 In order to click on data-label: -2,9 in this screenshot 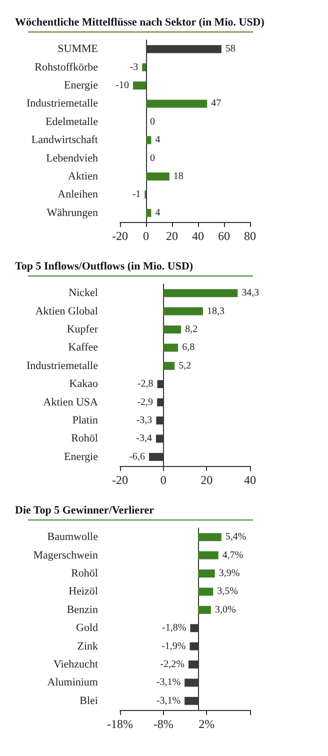, I will do `click(145, 402)`.